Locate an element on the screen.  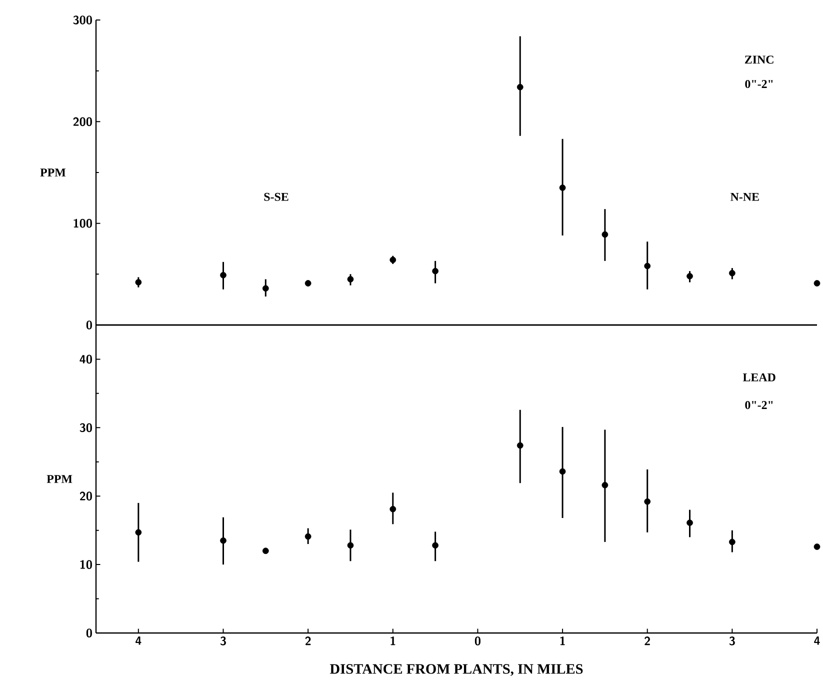
y-tick-label: 100 is located at coordinates (83, 223).